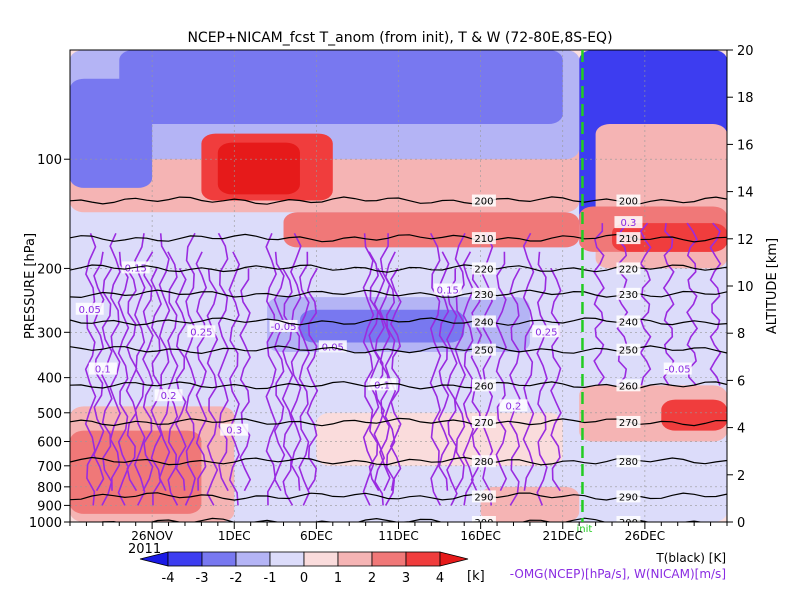 This screenshot has width=800, height=600. I want to click on w-contour-label: -0.05, so click(284, 327).